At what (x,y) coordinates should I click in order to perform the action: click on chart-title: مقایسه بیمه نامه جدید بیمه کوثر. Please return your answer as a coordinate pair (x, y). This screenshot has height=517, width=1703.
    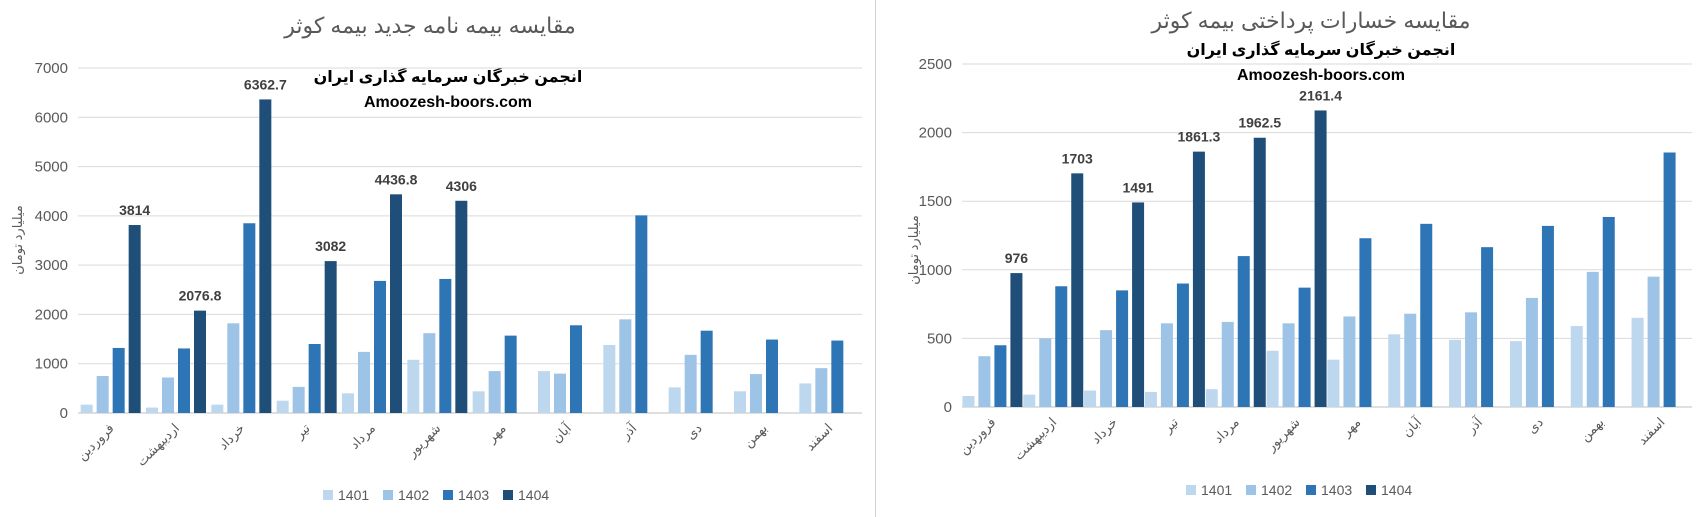
    Looking at the image, I should click on (429, 25).